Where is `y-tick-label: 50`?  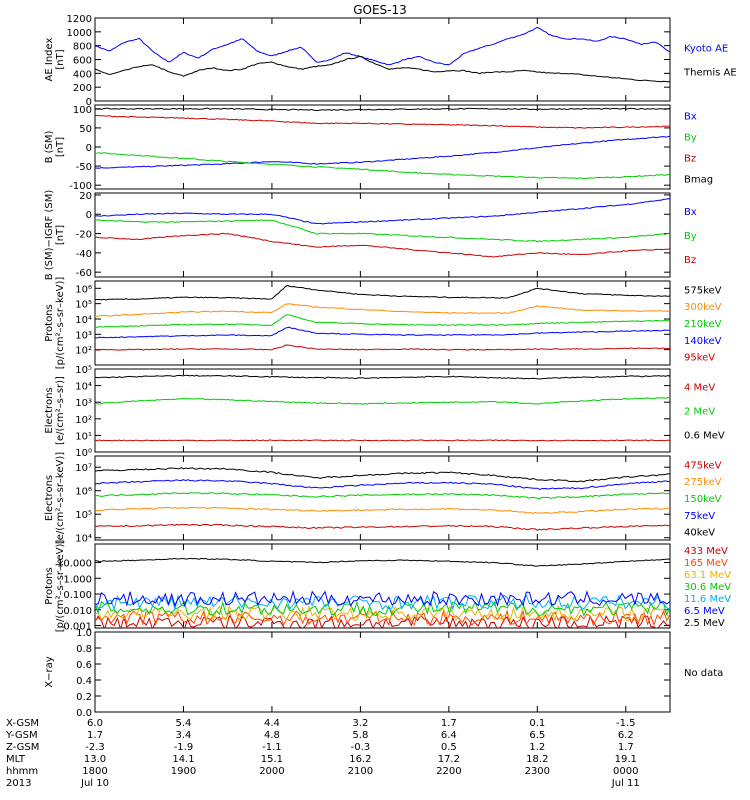
y-tick-label: 50 is located at coordinates (85, 129).